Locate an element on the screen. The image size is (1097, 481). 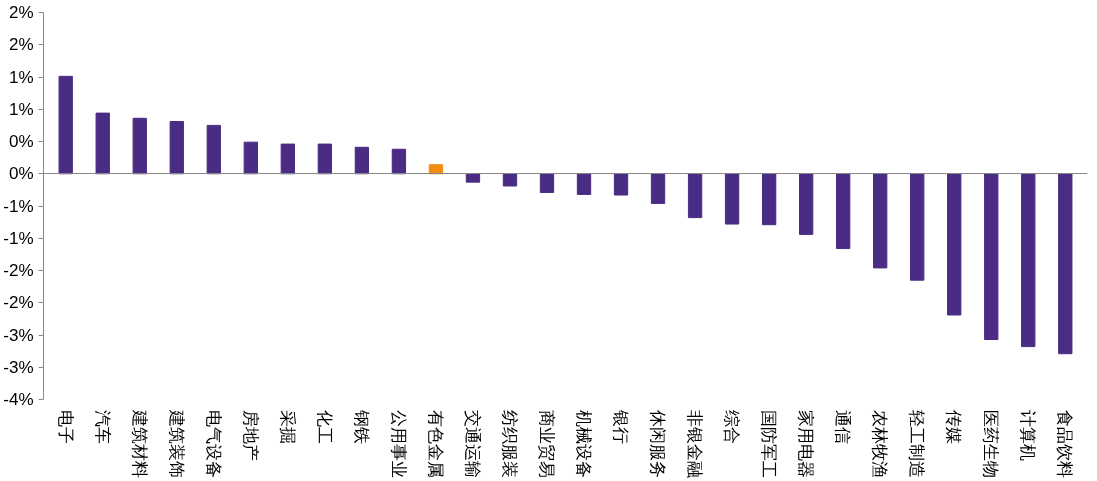
x-tick-label: 交通运输 is located at coordinates (472, 444).